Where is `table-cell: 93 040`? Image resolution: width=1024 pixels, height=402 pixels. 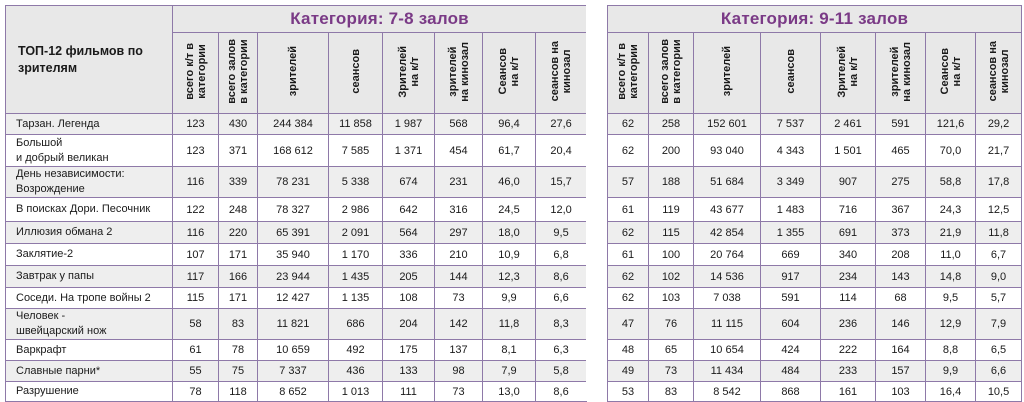 table-cell: 93 040 is located at coordinates (727, 150).